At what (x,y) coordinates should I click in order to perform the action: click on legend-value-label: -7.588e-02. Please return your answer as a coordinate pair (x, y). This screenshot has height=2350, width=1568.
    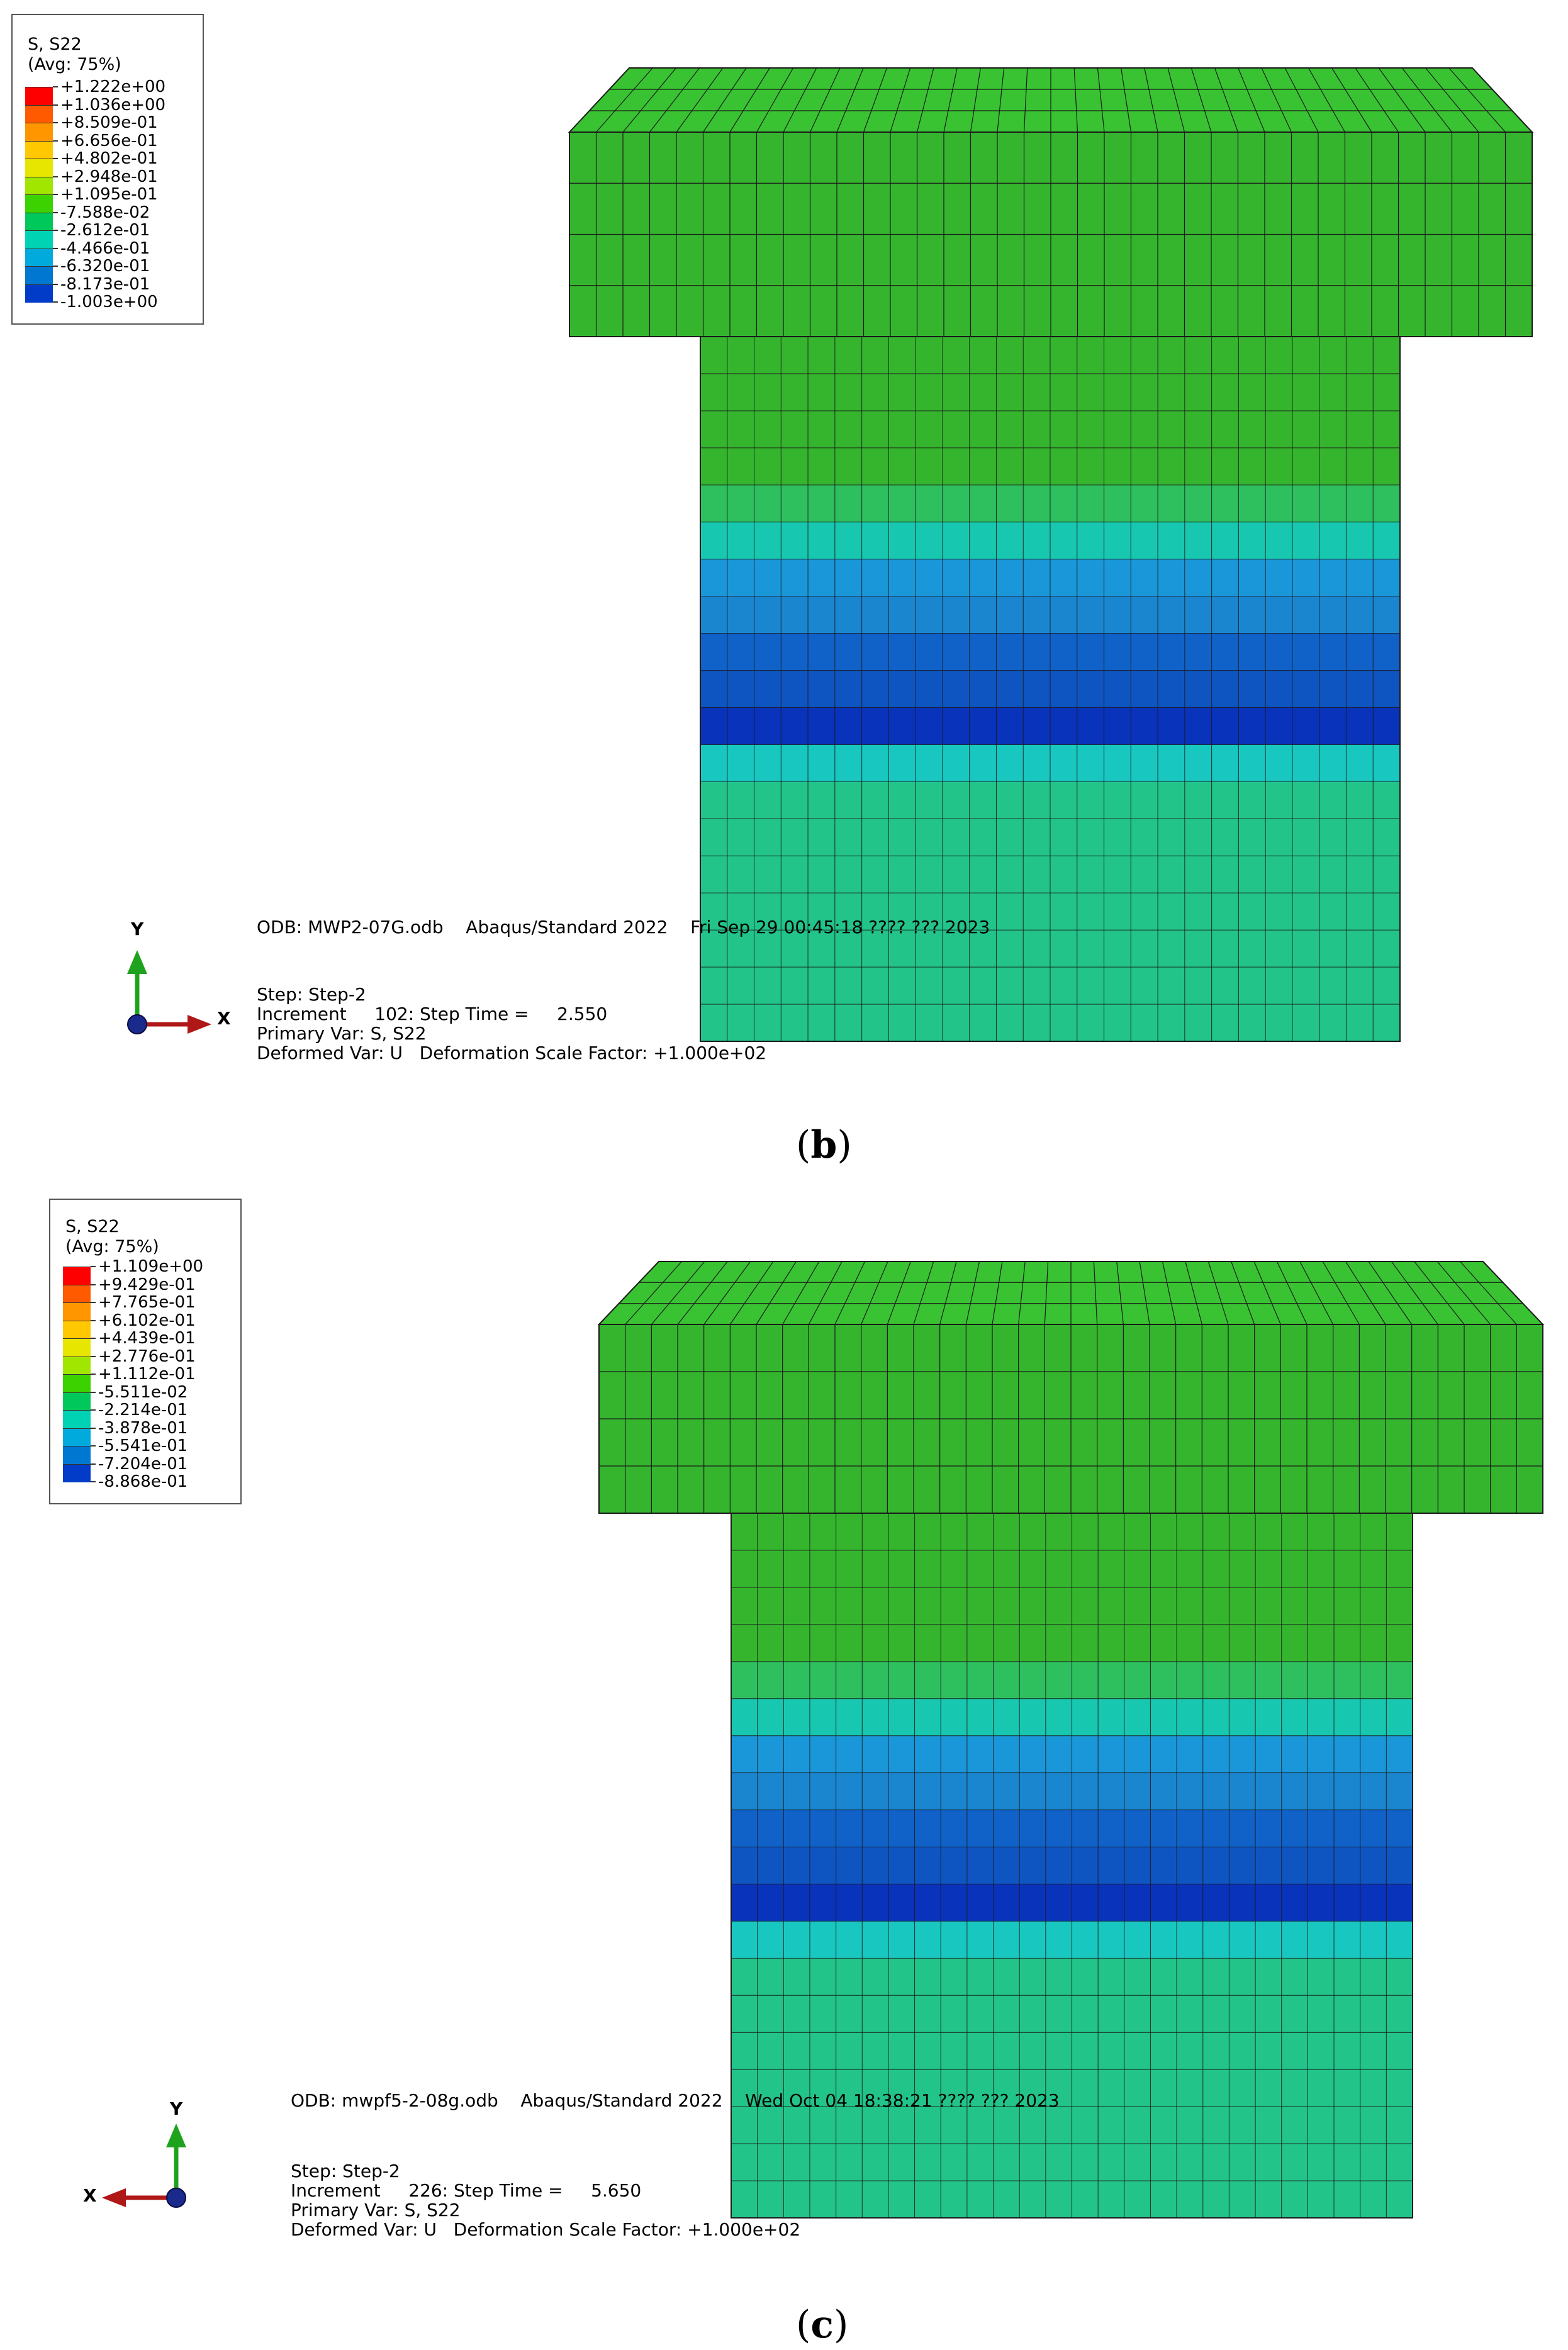
    Looking at the image, I should click on (105, 213).